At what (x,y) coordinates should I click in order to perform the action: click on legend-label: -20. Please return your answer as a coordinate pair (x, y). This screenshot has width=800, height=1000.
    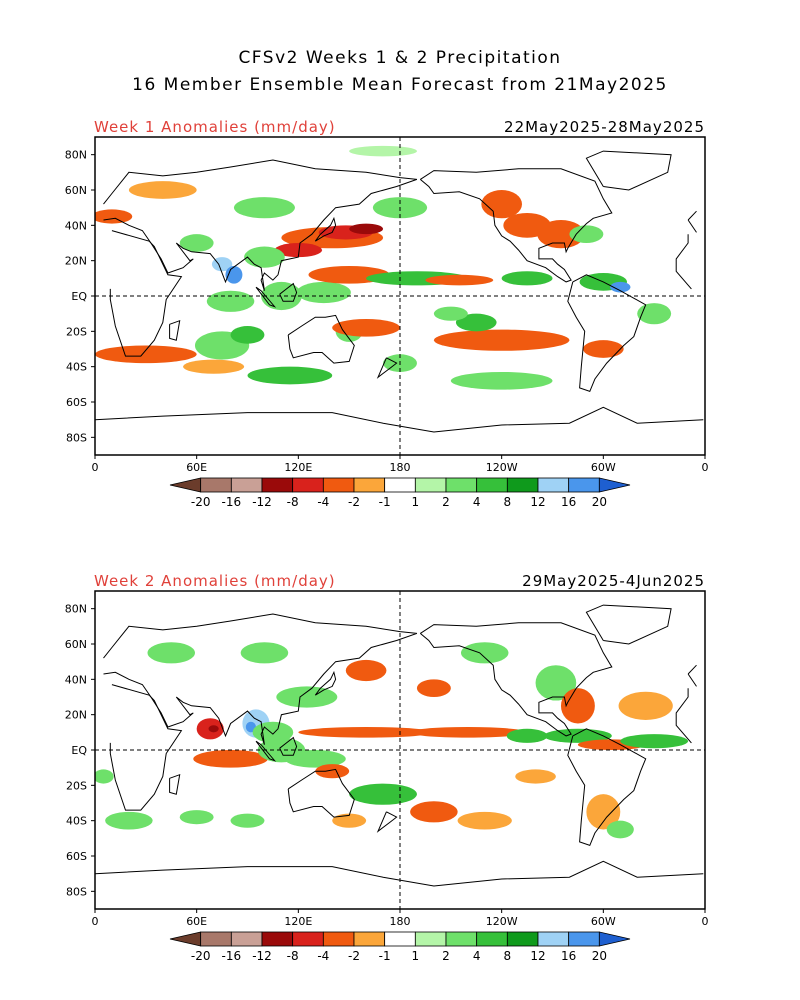
    Looking at the image, I should click on (201, 502).